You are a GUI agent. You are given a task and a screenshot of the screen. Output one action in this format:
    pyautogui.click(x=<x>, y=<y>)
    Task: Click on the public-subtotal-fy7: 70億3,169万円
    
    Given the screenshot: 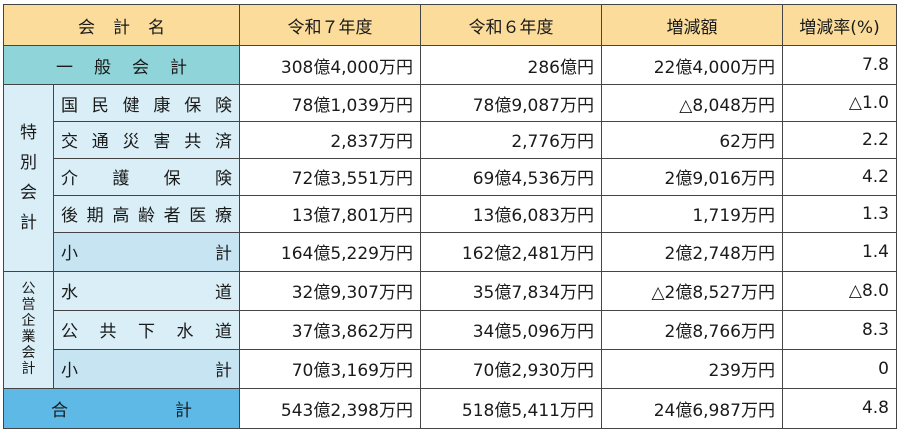 What is the action you would take?
    pyautogui.click(x=330, y=368)
    